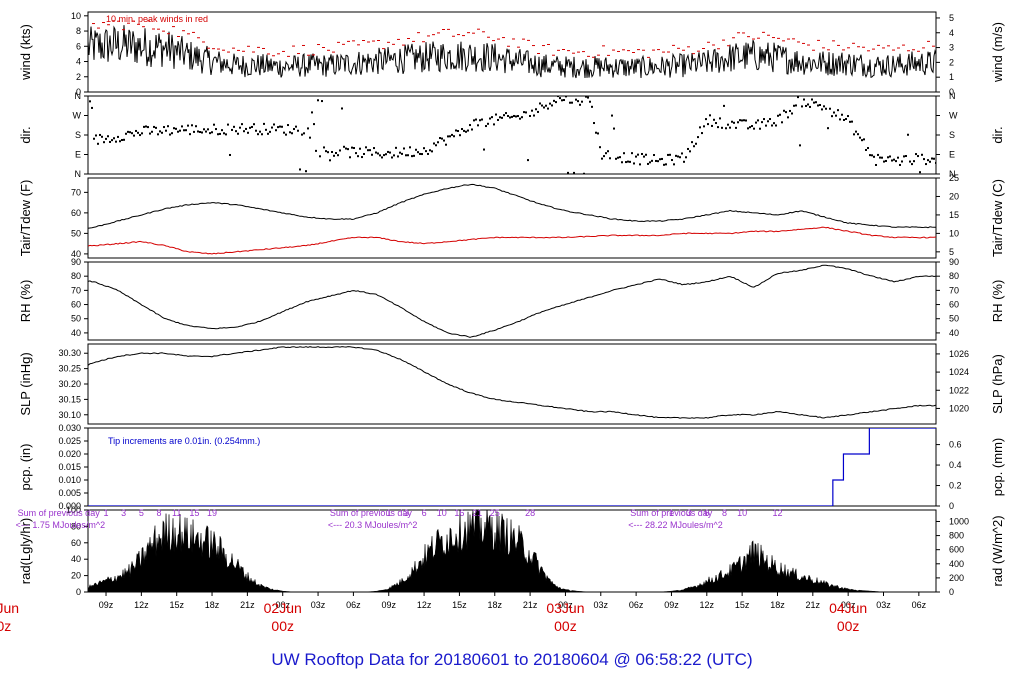  What do you see at coordinates (388, 605) in the screenshot?
I see `x-tick-label: 09z` at bounding box center [388, 605].